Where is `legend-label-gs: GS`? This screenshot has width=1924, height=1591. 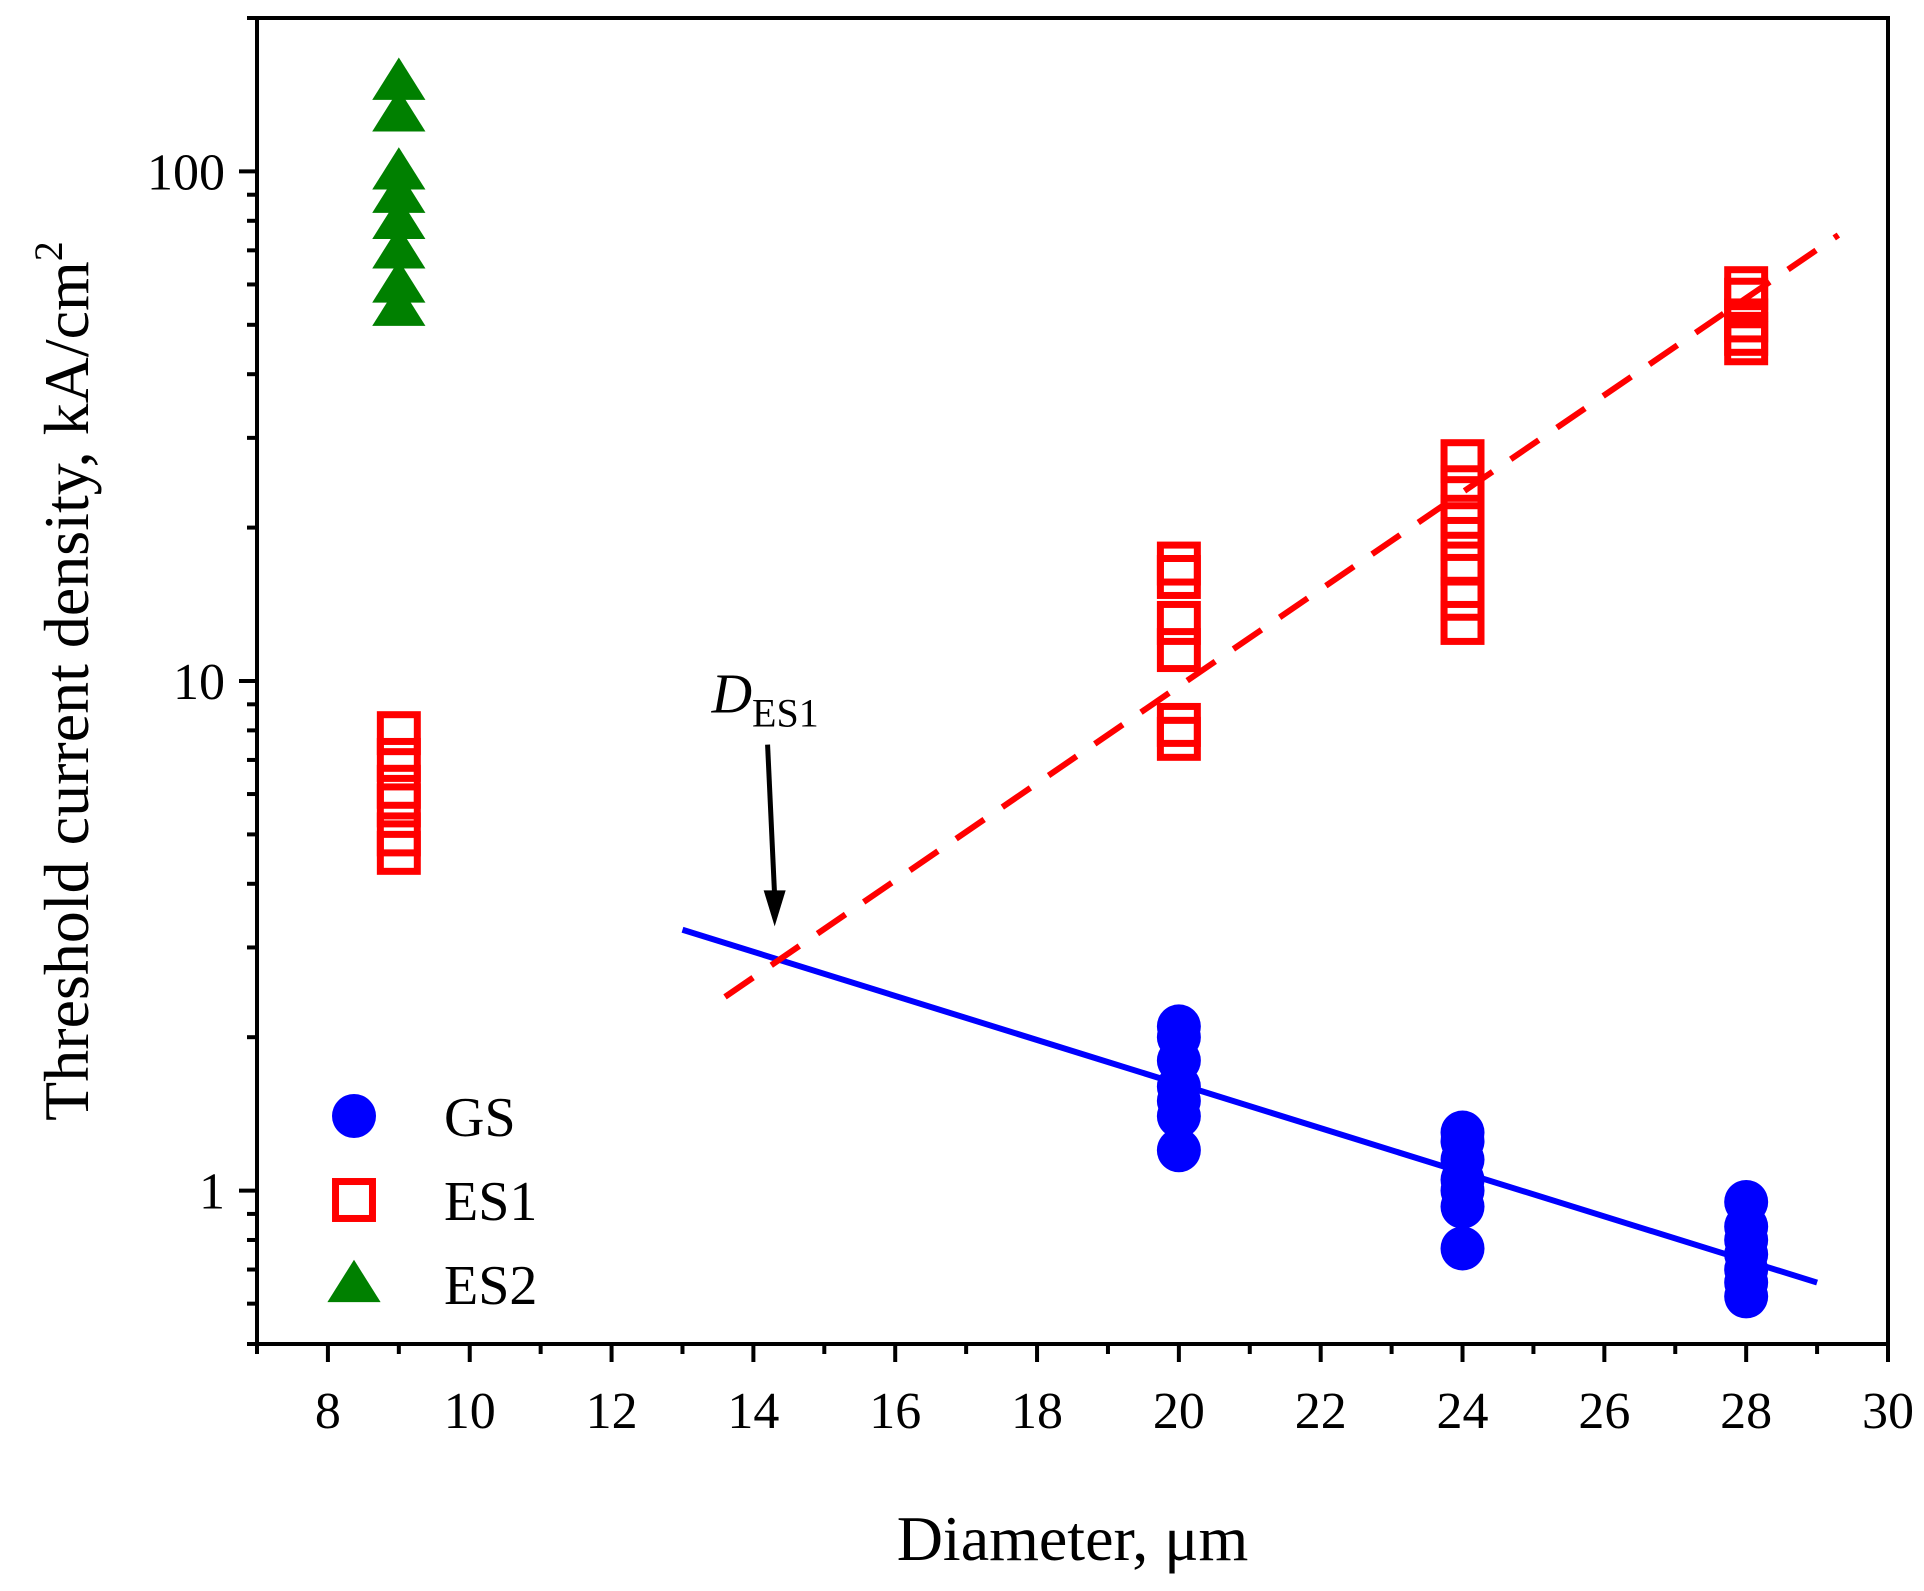
legend-label-gs: GS is located at coordinates (480, 1118).